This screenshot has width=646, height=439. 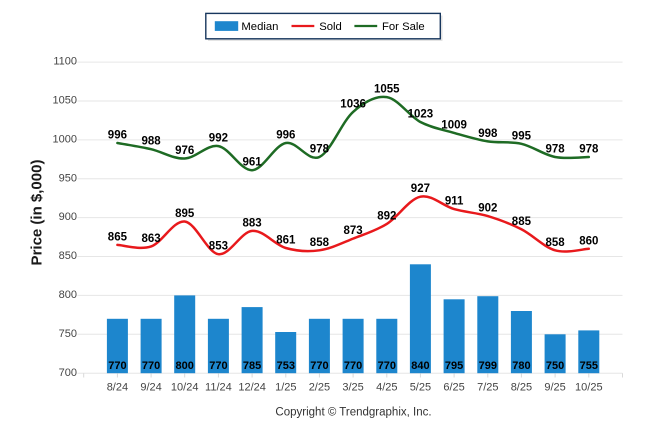 What do you see at coordinates (330, 27) in the screenshot?
I see `svg-text: Sold` at bounding box center [330, 27].